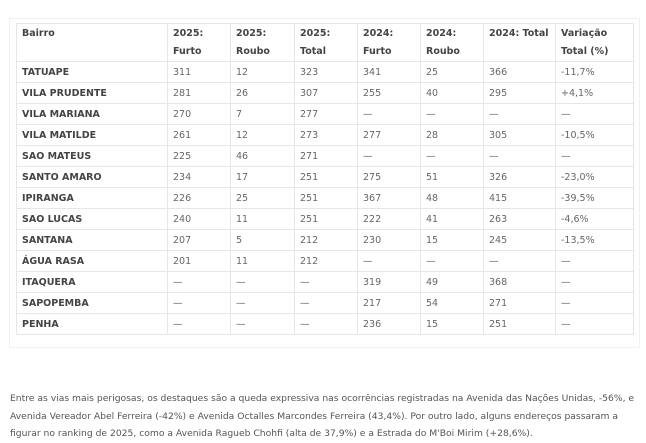  What do you see at coordinates (389, 72) in the screenshot?
I see `value-cell: 341` at bounding box center [389, 72].